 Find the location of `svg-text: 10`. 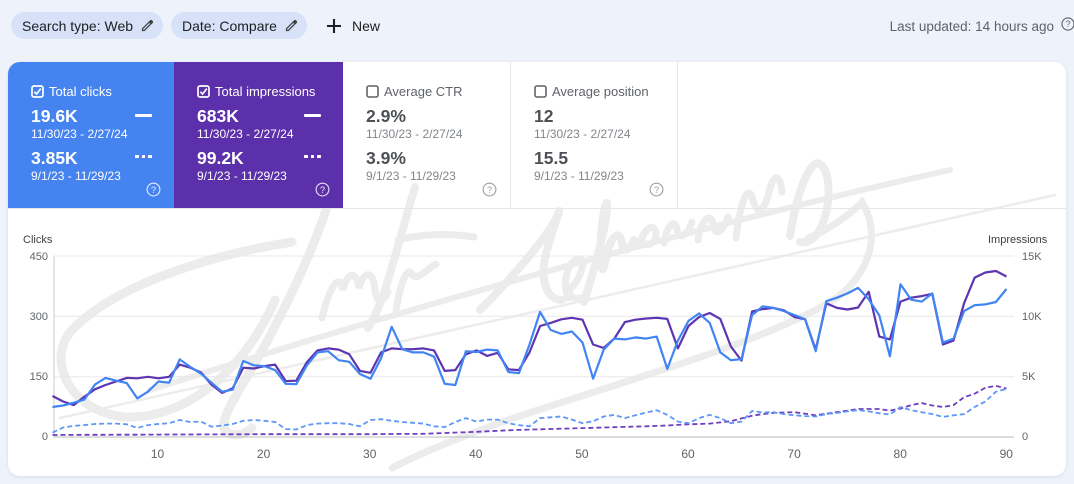

svg-text: 10 is located at coordinates (158, 454).